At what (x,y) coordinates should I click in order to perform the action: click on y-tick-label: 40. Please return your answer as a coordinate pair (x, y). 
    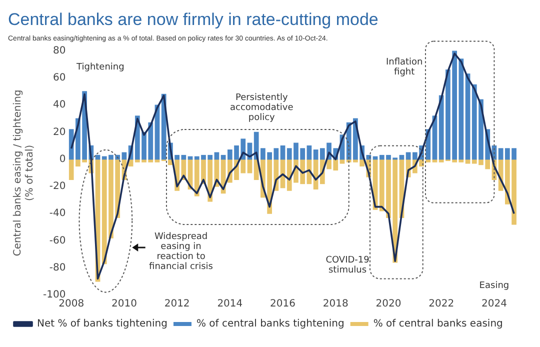
    Looking at the image, I should click on (59, 105).